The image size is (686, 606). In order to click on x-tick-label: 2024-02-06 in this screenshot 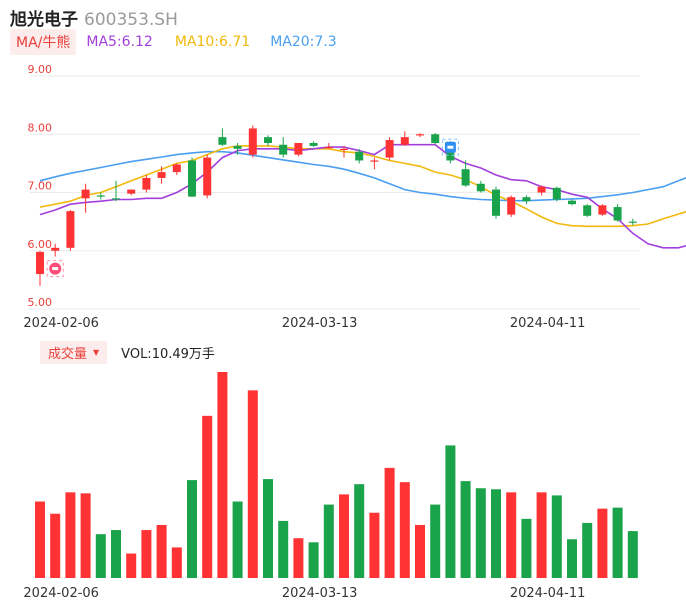, I will do `click(61, 593)`.